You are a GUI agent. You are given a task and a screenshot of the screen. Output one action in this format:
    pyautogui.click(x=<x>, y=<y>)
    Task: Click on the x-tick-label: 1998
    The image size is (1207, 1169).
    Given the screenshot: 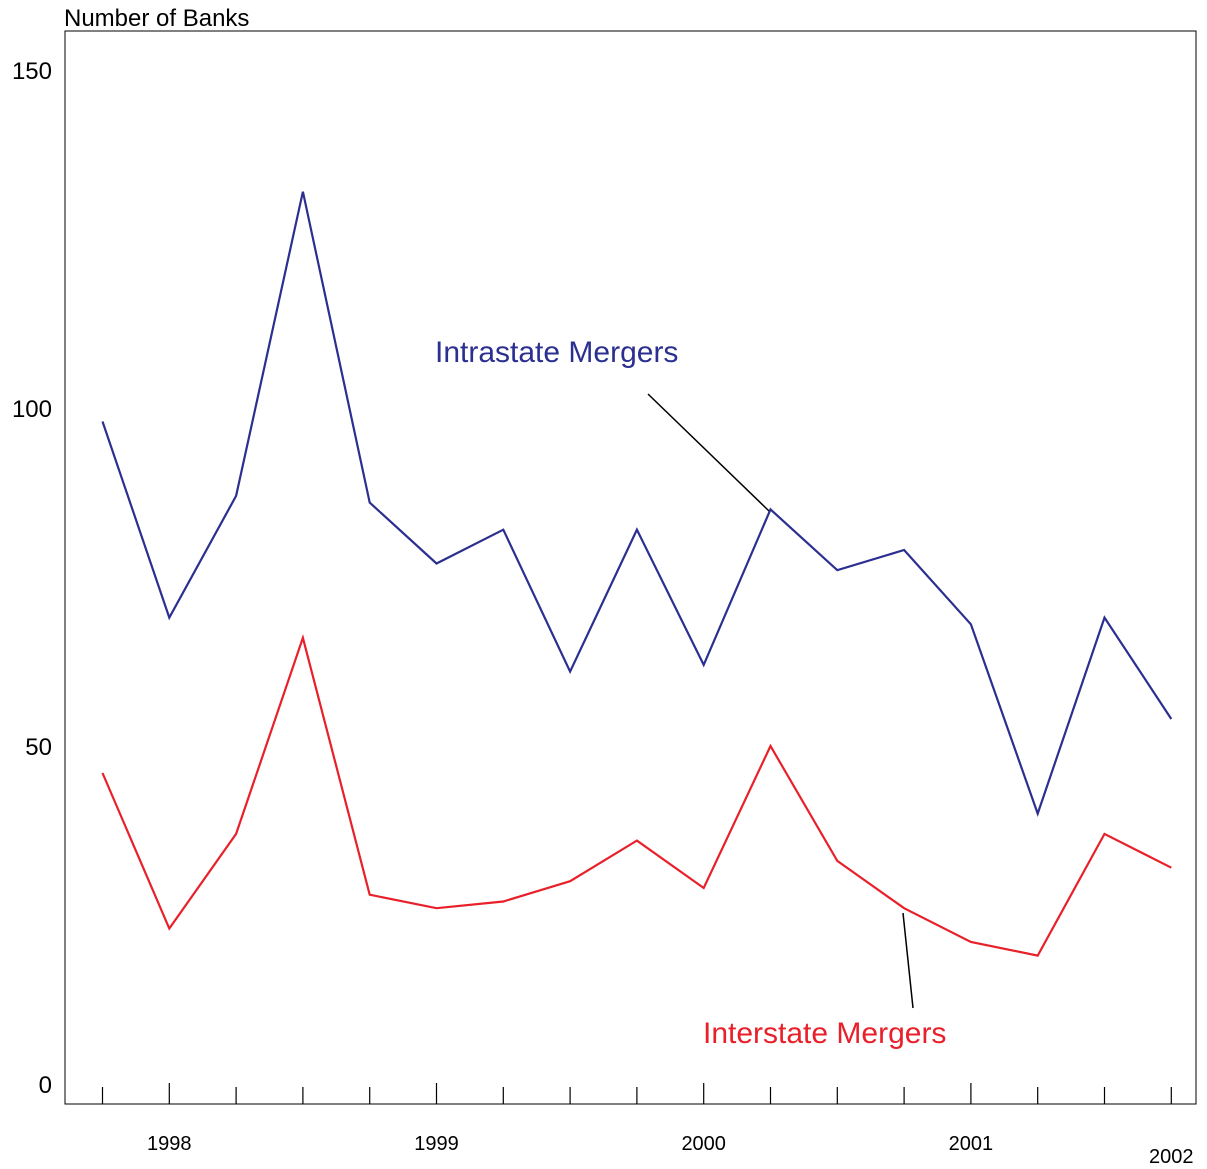 What is the action you would take?
    pyautogui.click(x=169, y=1144)
    